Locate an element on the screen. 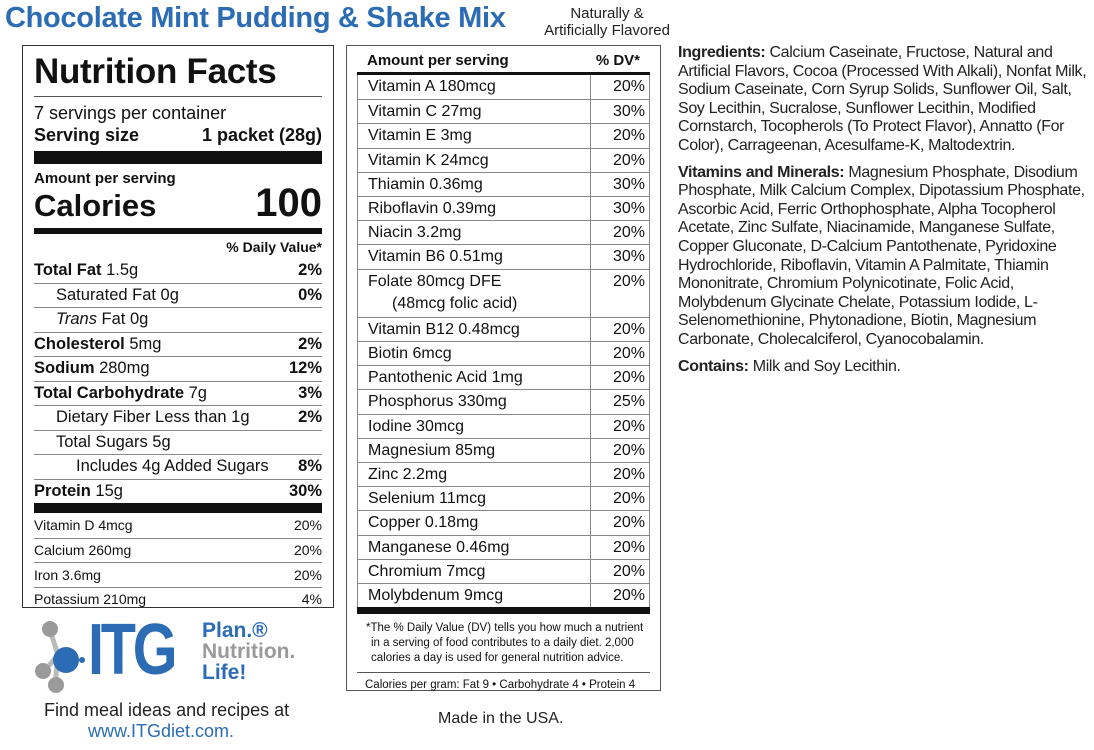  vitamin-amount: Vitamin B6 0.51mg is located at coordinates (435, 257).